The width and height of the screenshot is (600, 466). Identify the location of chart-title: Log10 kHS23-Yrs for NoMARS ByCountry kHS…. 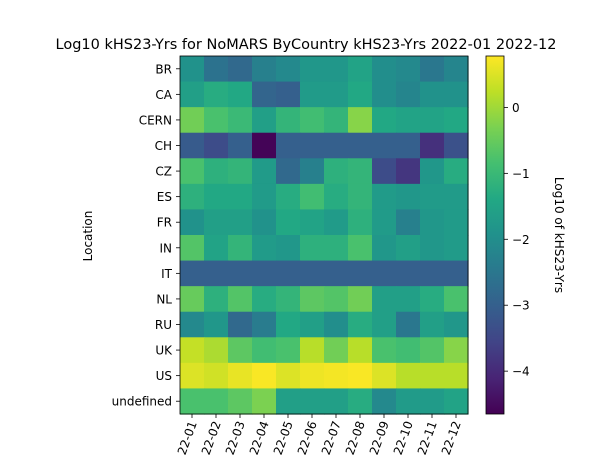
(306, 45).